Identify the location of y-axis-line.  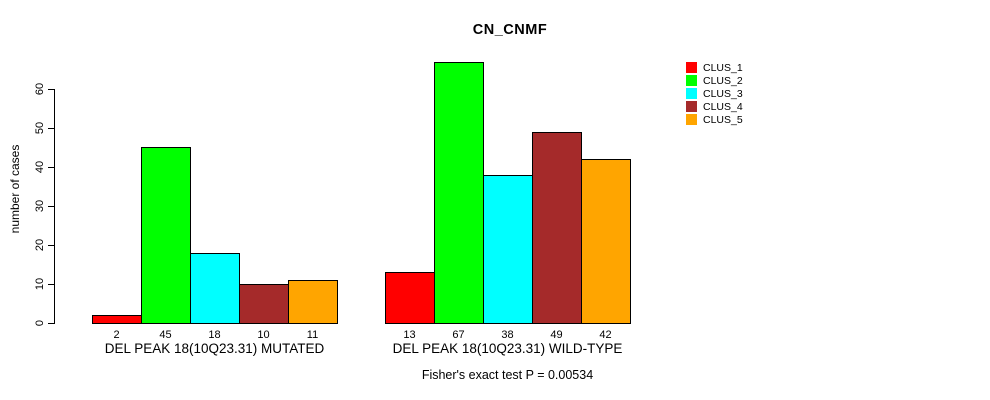
(54, 206).